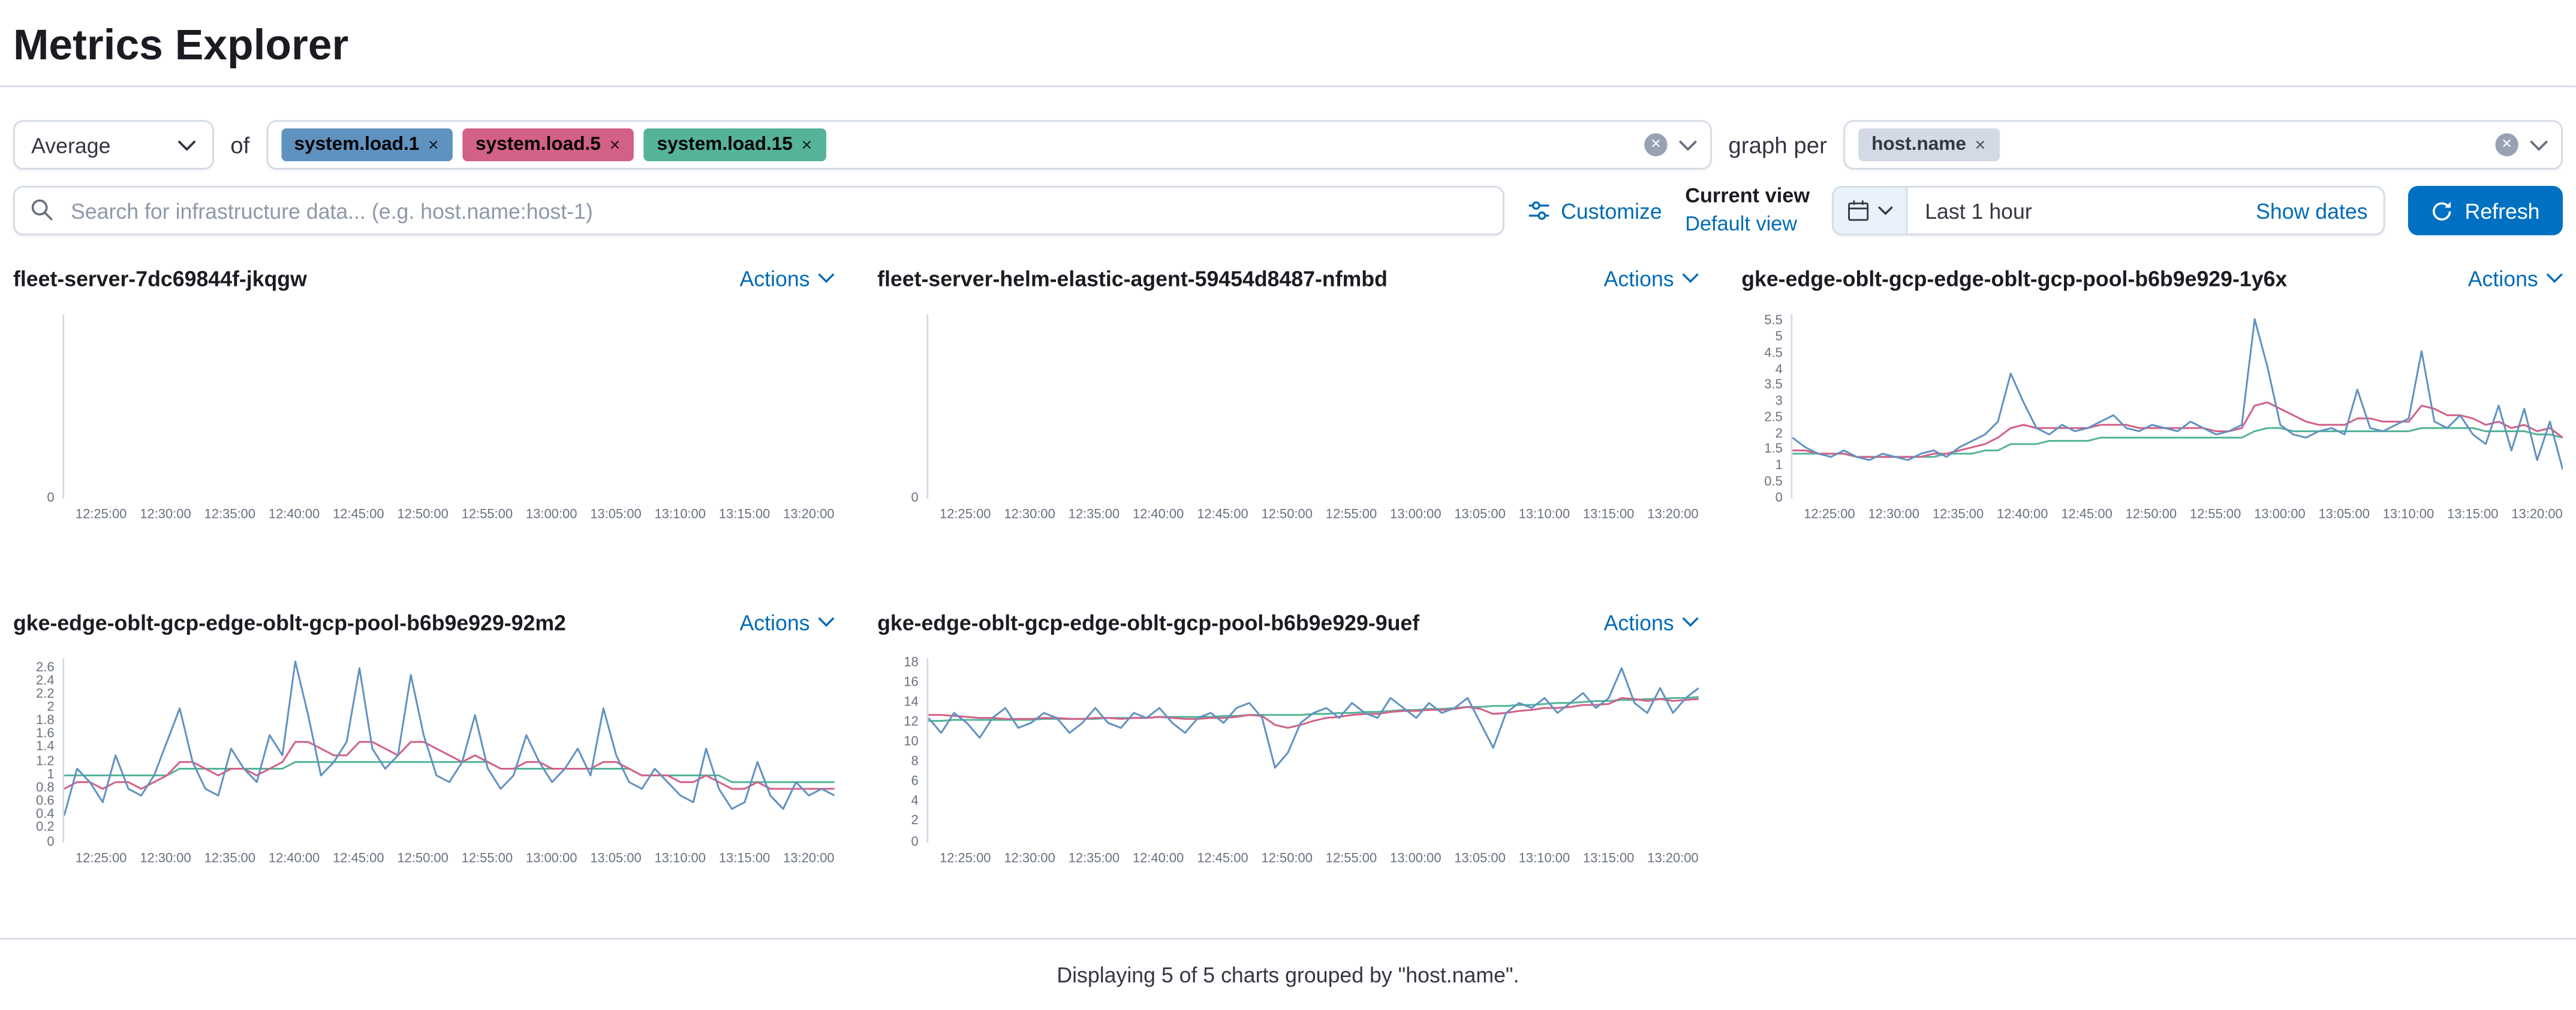 The image size is (2576, 1010). Describe the element at coordinates (51, 774) in the screenshot. I see `y-tick-label: 1` at that location.